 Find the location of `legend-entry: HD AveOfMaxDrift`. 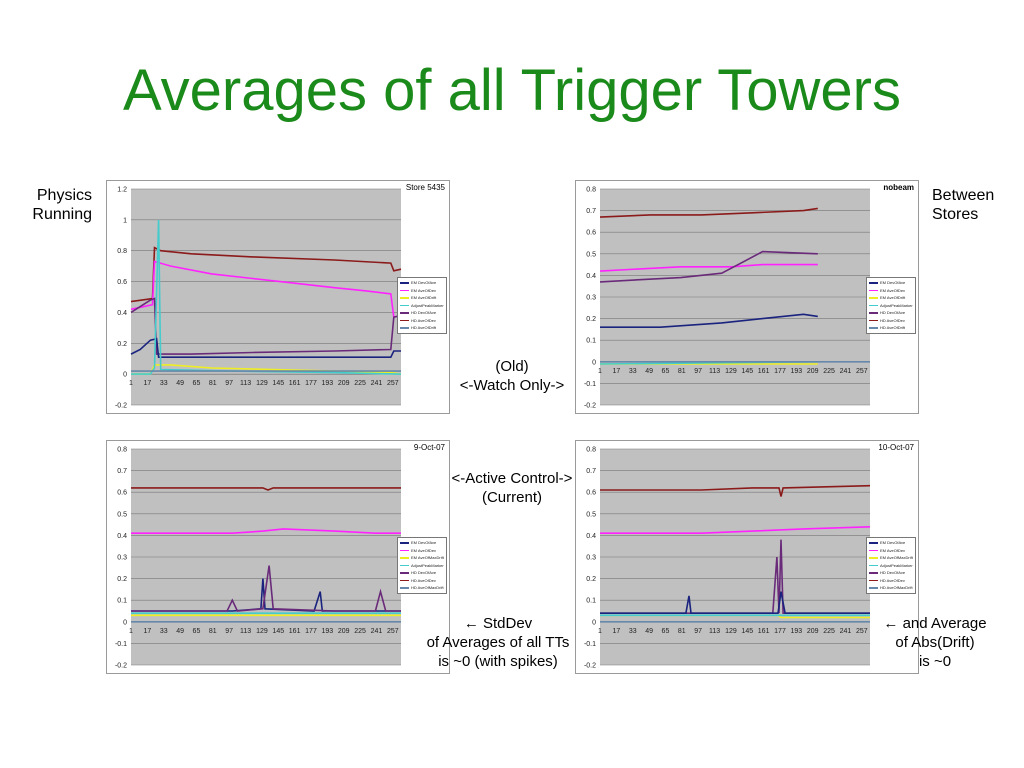

legend-entry: HD AveOfMaxDrift is located at coordinates (422, 588).